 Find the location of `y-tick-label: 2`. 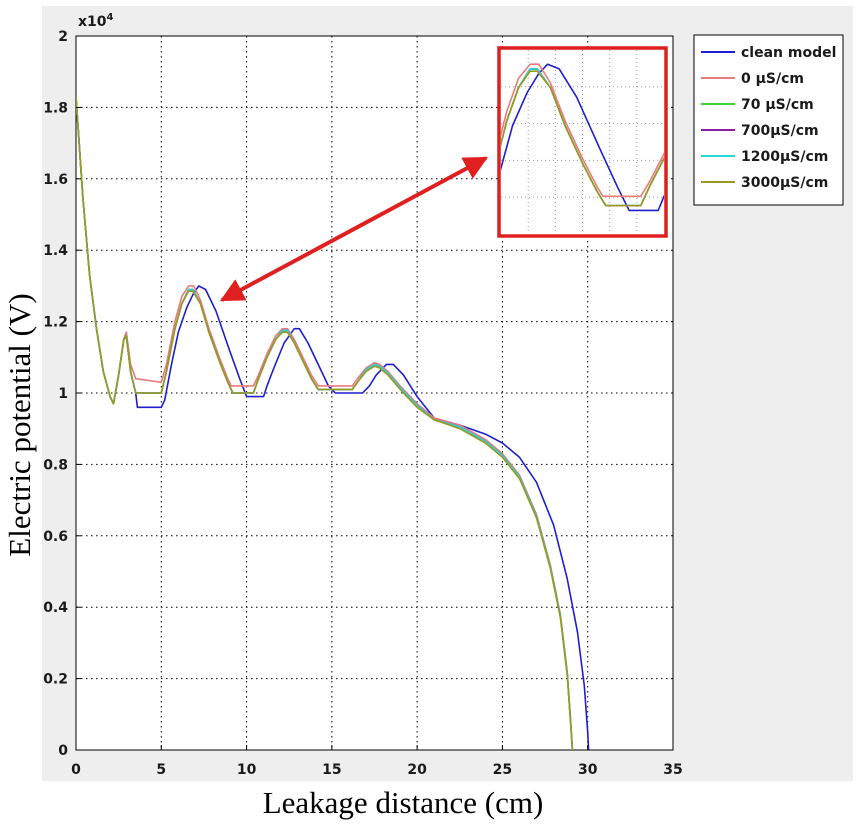

y-tick-label: 2 is located at coordinates (63, 37).